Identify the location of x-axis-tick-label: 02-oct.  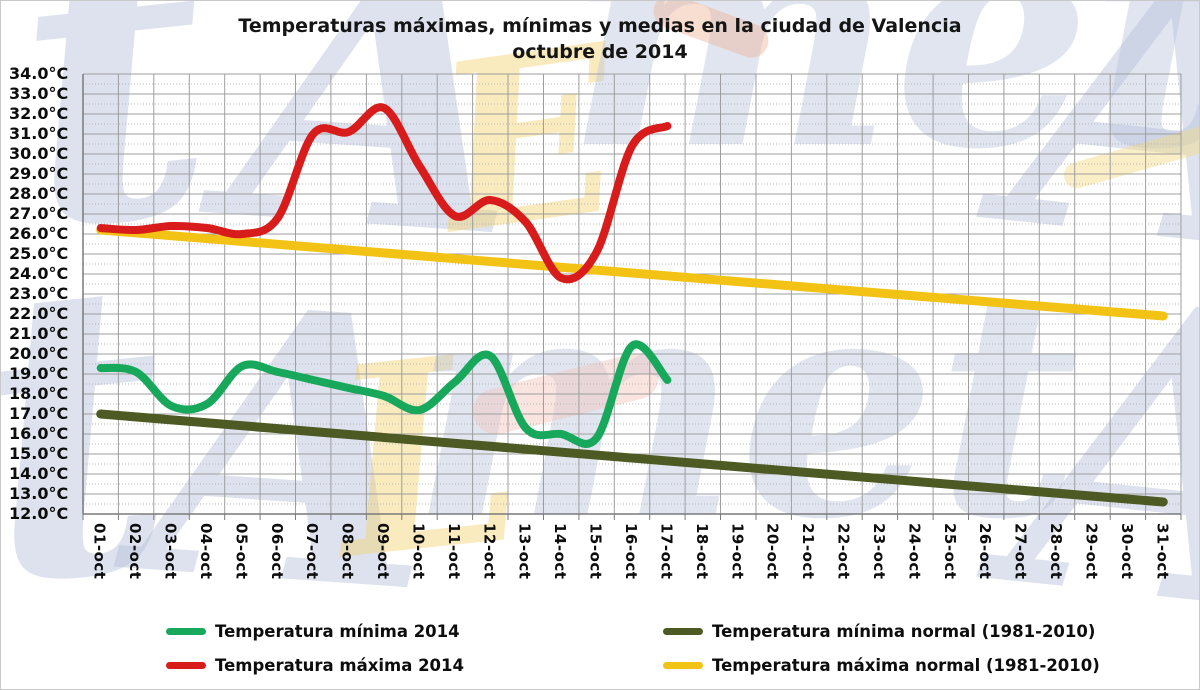
(135, 551).